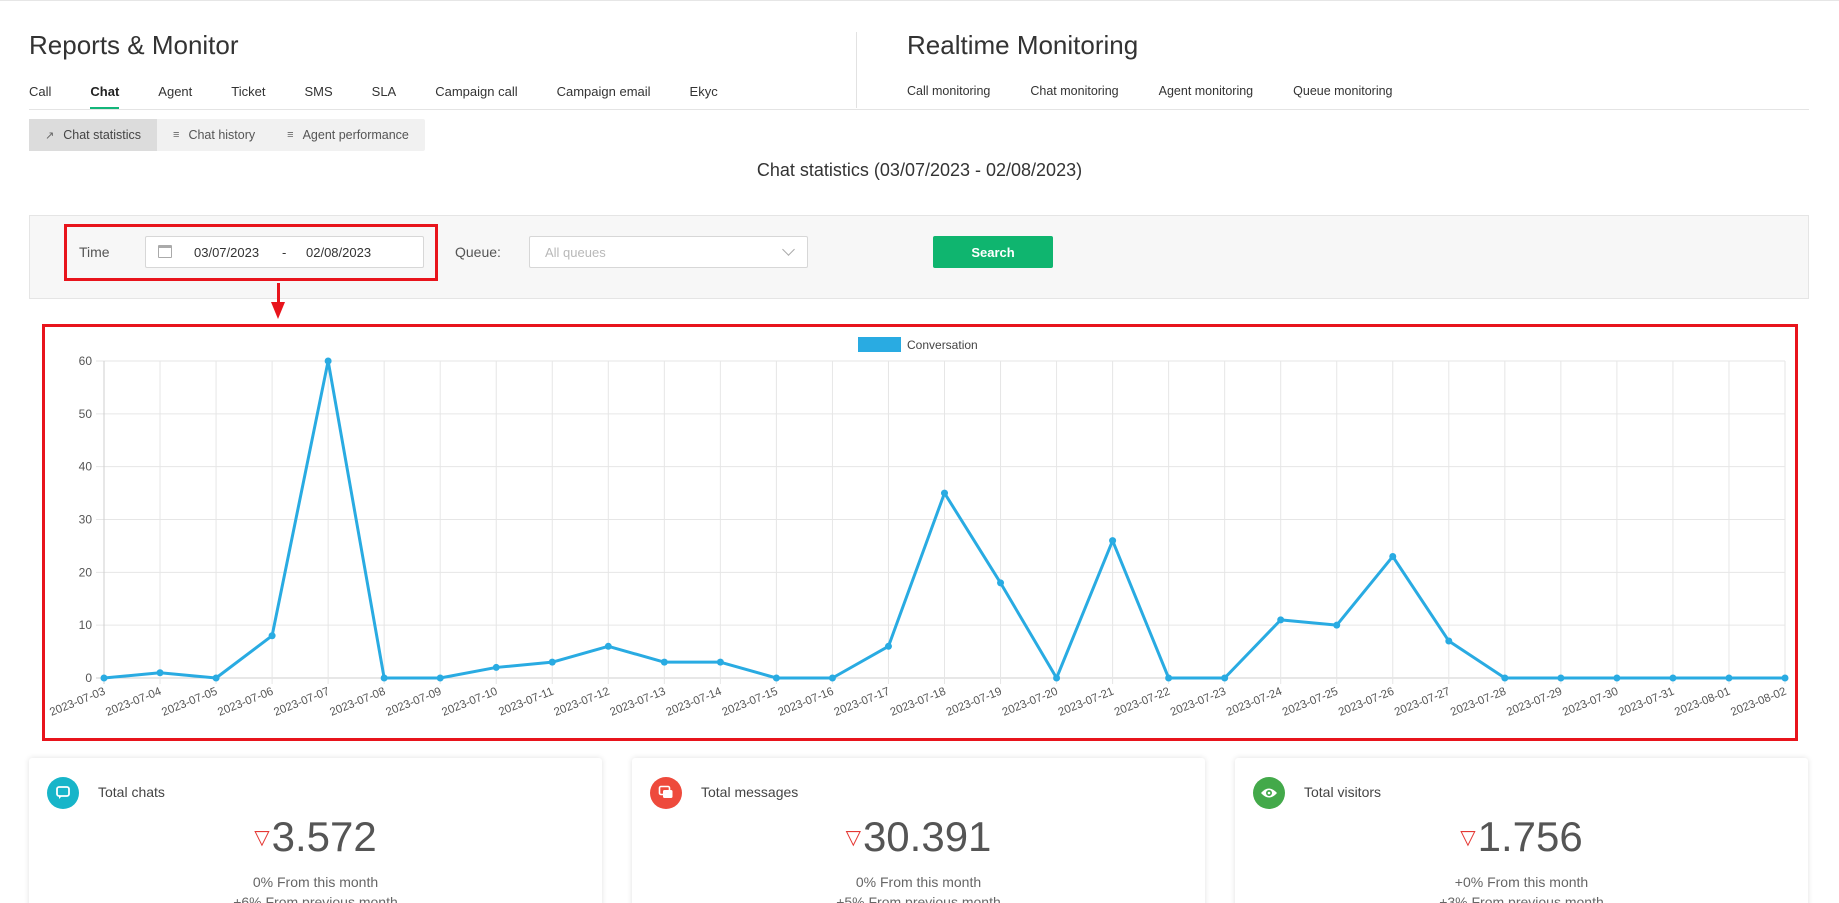  I want to click on date-range-picker: 03/07/2023 - 02/08/2023, so click(284, 252).